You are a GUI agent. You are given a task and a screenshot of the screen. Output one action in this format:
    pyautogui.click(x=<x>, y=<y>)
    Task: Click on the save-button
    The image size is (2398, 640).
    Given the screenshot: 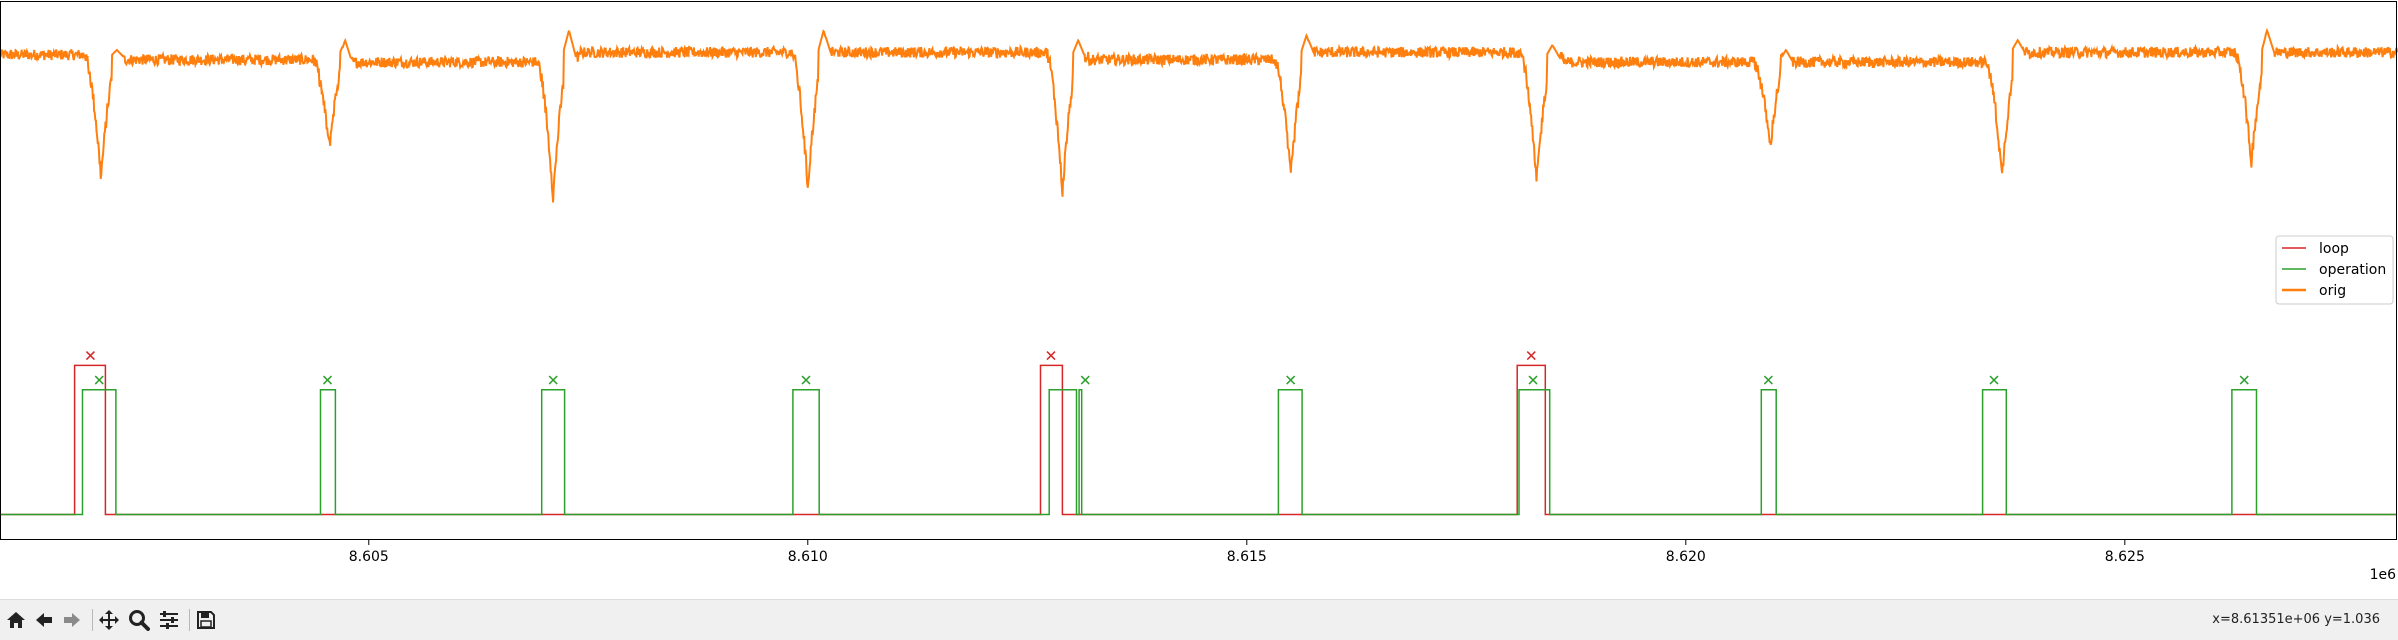 What is the action you would take?
    pyautogui.click(x=206, y=620)
    